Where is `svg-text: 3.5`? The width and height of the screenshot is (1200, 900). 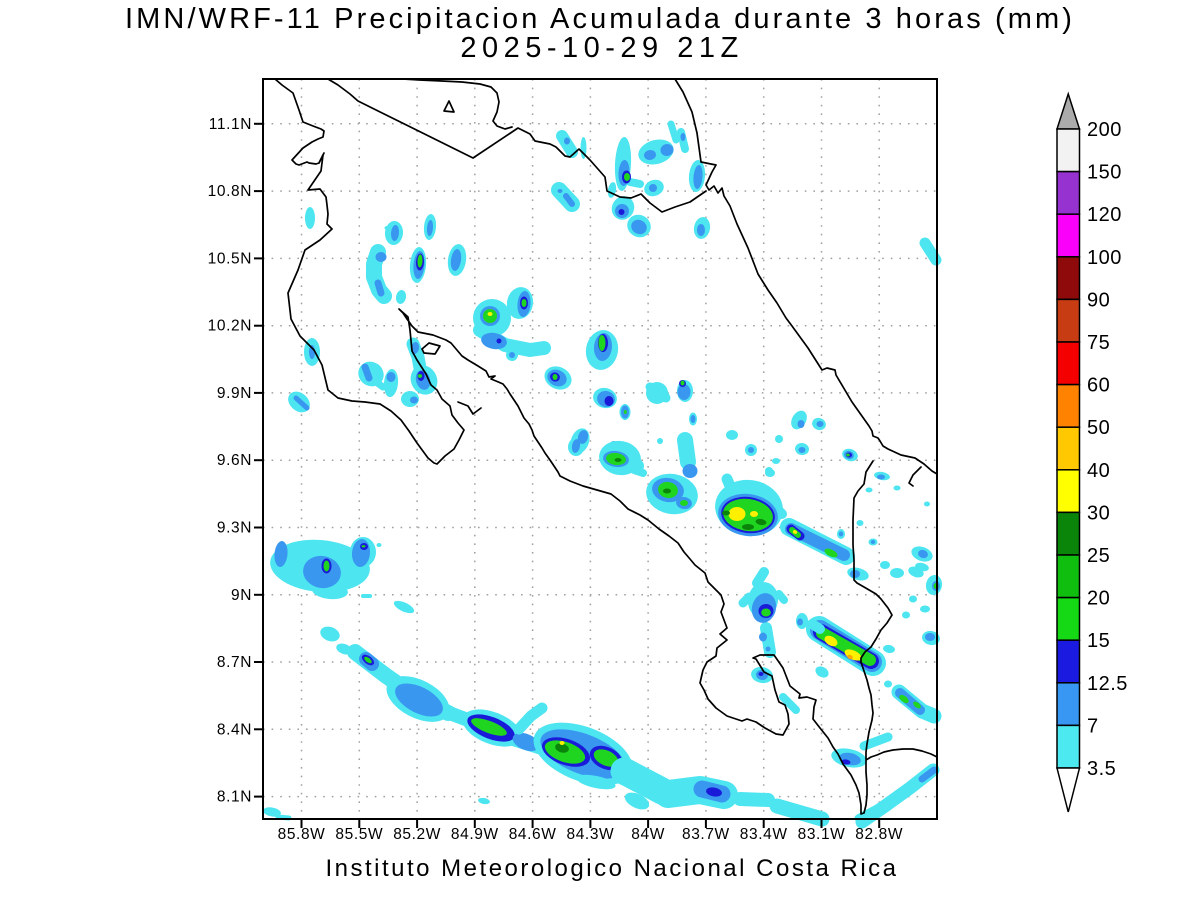
svg-text: 3.5 is located at coordinates (1101, 769).